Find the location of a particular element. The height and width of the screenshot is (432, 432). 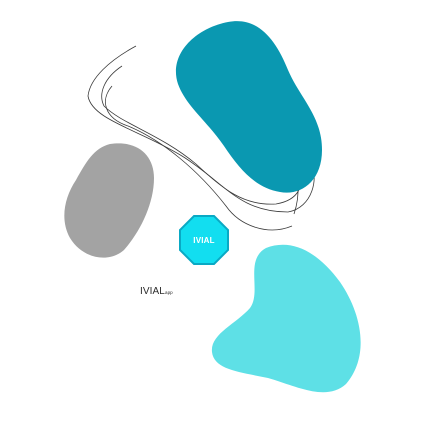

brand-caption-suffix: app is located at coordinates (168, 292).